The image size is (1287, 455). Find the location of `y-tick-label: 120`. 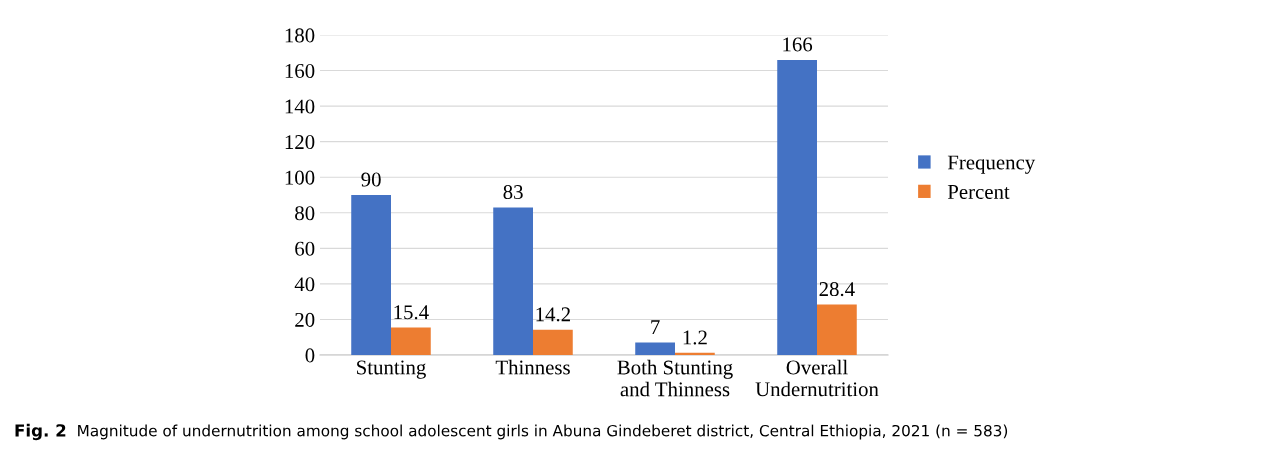

y-tick-label: 120 is located at coordinates (300, 142).